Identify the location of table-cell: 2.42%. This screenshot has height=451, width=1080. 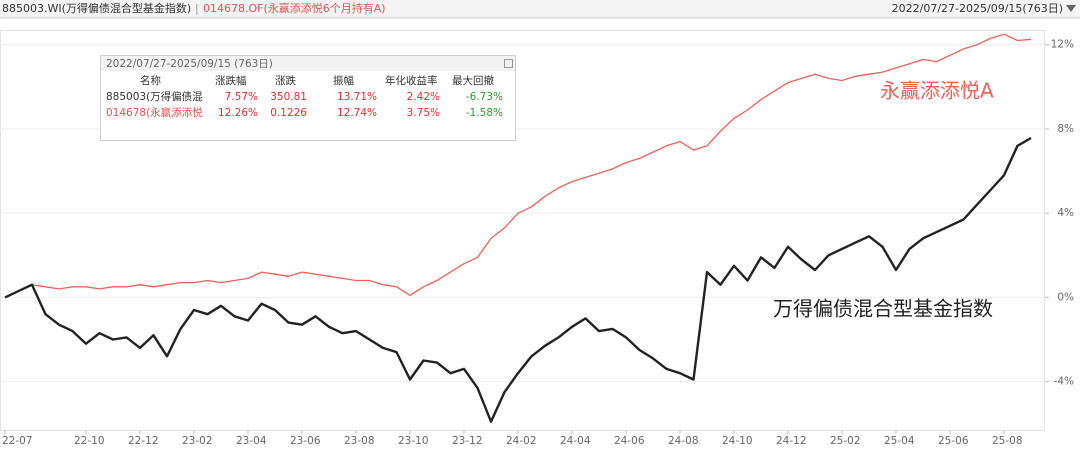
(423, 97).